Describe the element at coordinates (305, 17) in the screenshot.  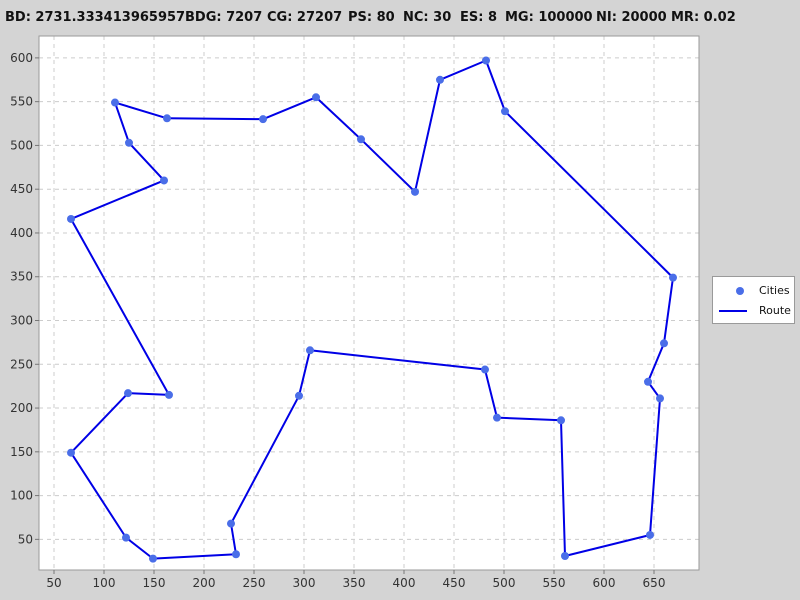
I see `stat-current-gen: CG: 27207` at that location.